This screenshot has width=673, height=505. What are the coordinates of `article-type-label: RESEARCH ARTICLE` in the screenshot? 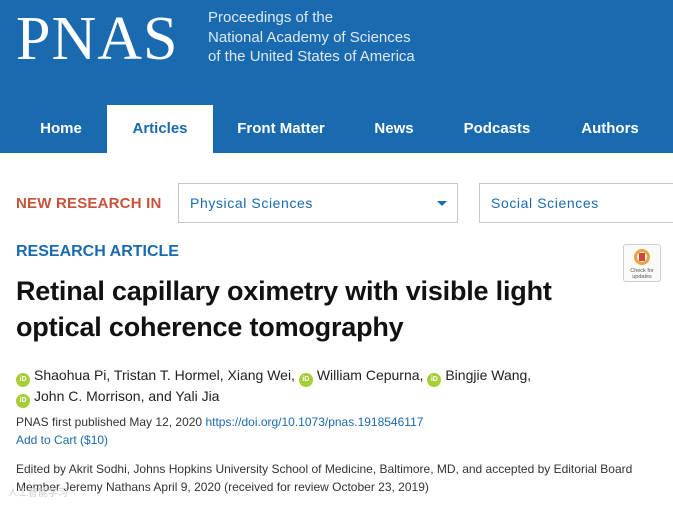 It's located at (97, 251).